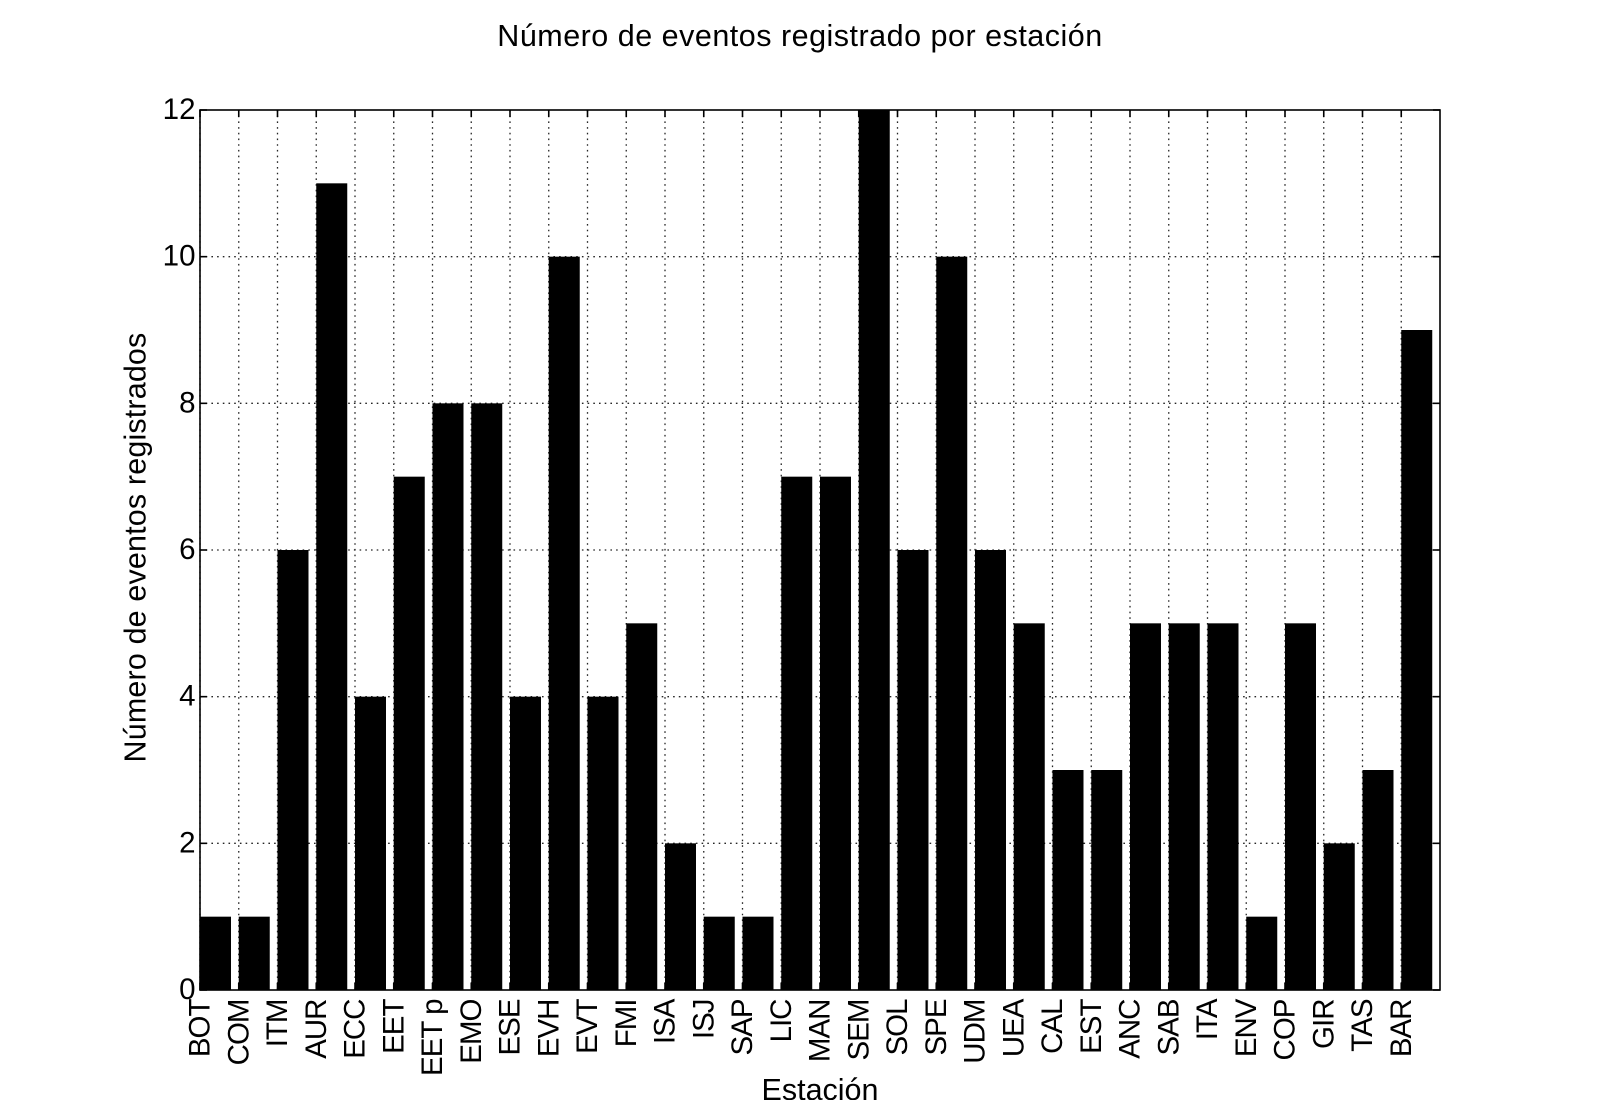 This screenshot has height=1105, width=1600. I want to click on svg-text: EMO, so click(471, 1031).